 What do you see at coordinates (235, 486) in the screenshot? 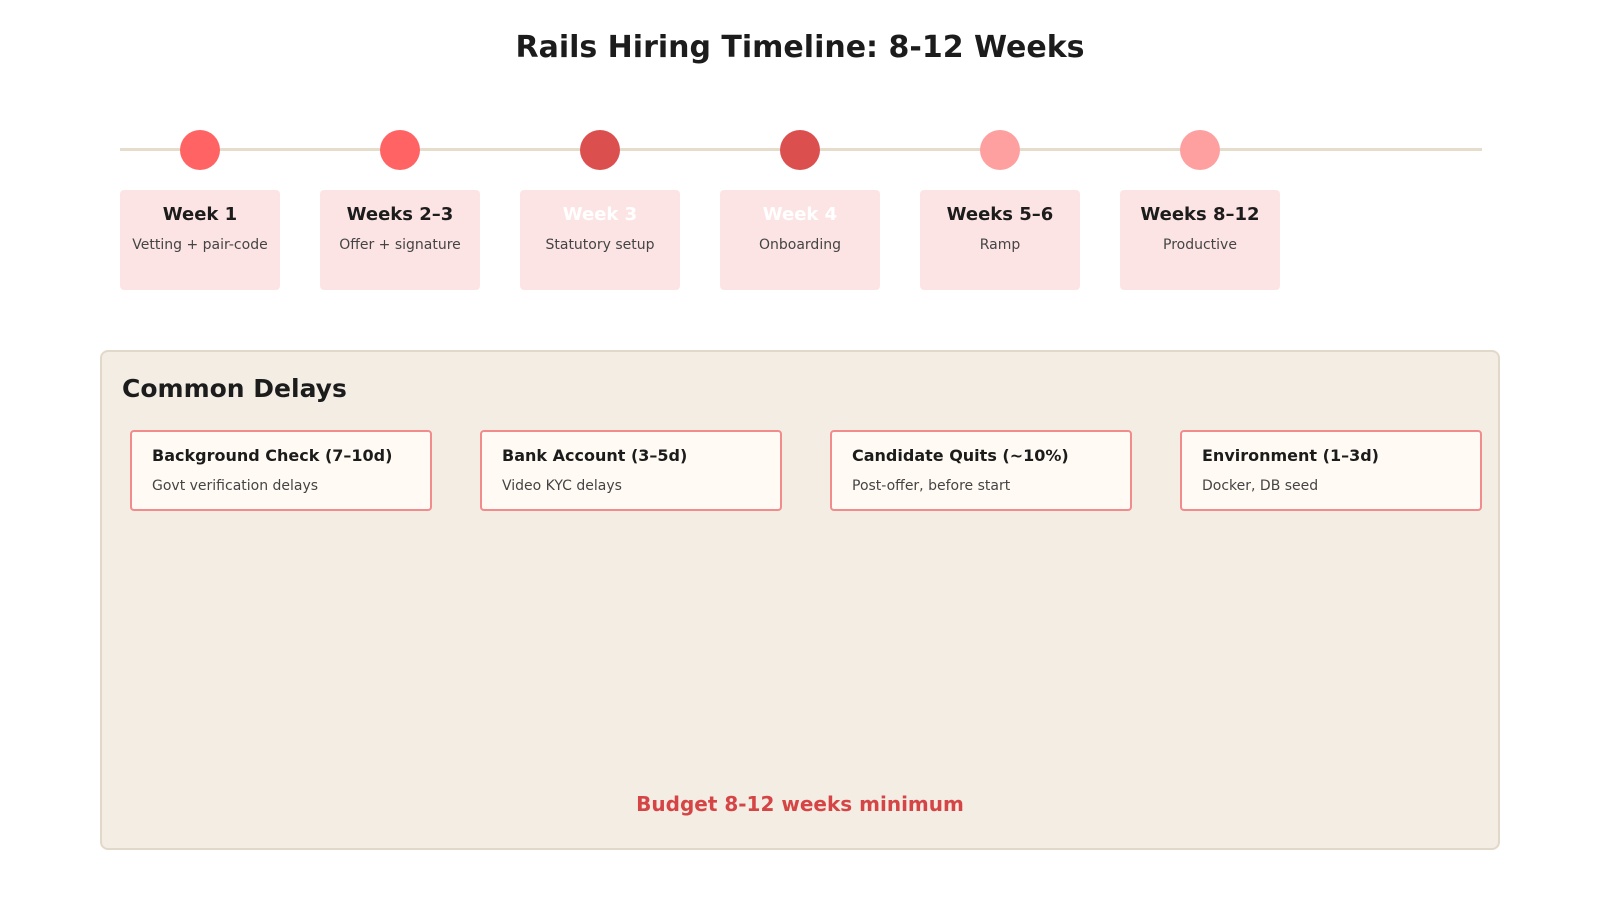
I see `delay-description: Govt verification delays` at bounding box center [235, 486].